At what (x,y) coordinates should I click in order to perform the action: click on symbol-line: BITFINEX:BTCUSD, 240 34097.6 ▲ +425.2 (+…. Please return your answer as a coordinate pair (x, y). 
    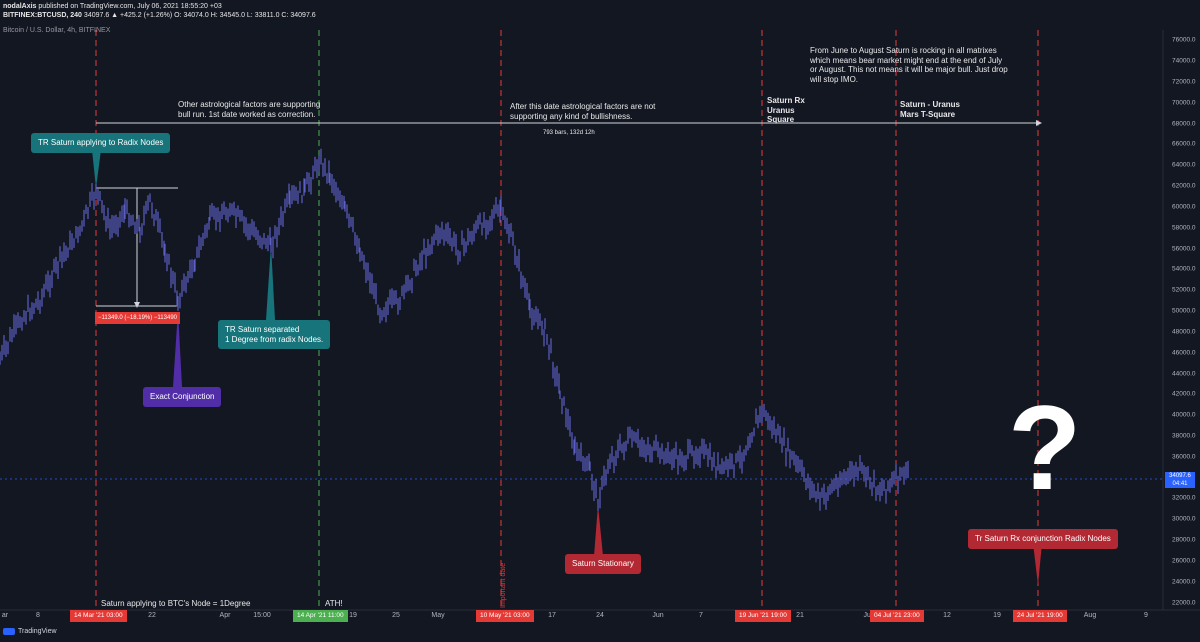
    Looking at the image, I should click on (159, 15).